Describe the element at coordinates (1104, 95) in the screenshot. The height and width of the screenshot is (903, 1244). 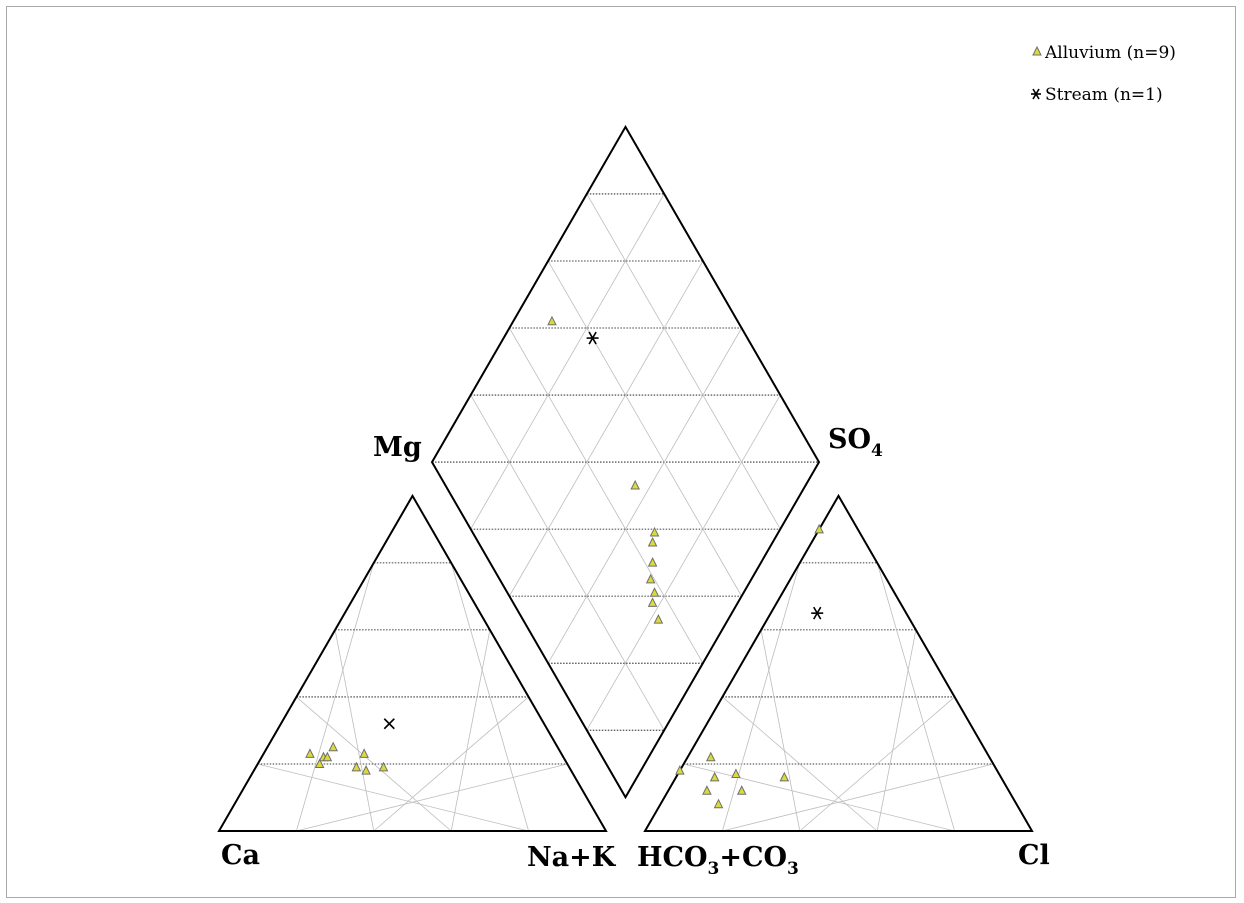
I see `legend-stream-label: Stream (n=1)` at that location.